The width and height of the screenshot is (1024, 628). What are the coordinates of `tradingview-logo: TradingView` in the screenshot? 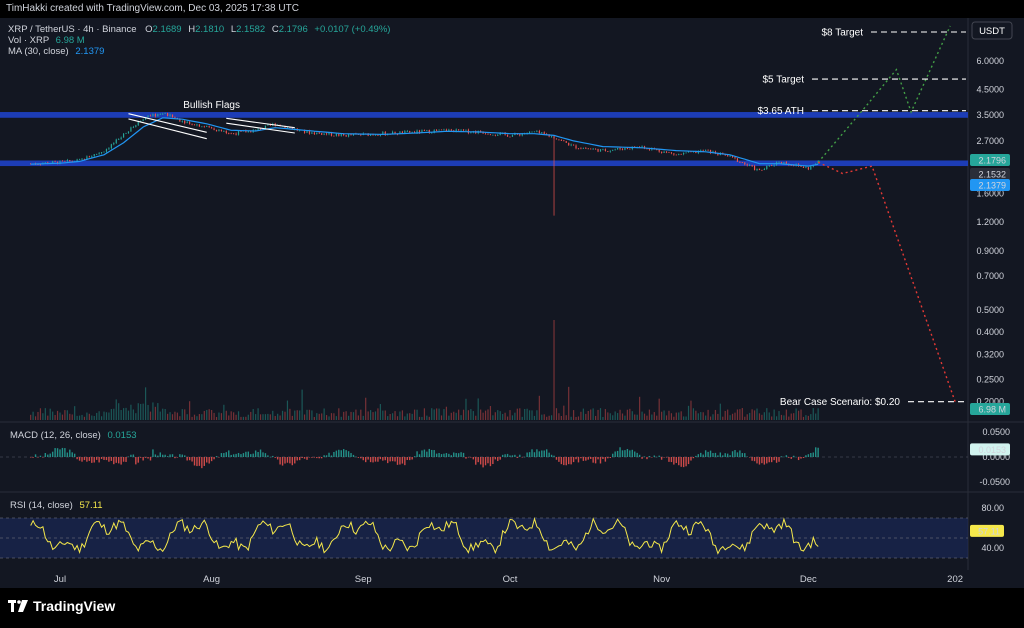 It's located at (61, 606).